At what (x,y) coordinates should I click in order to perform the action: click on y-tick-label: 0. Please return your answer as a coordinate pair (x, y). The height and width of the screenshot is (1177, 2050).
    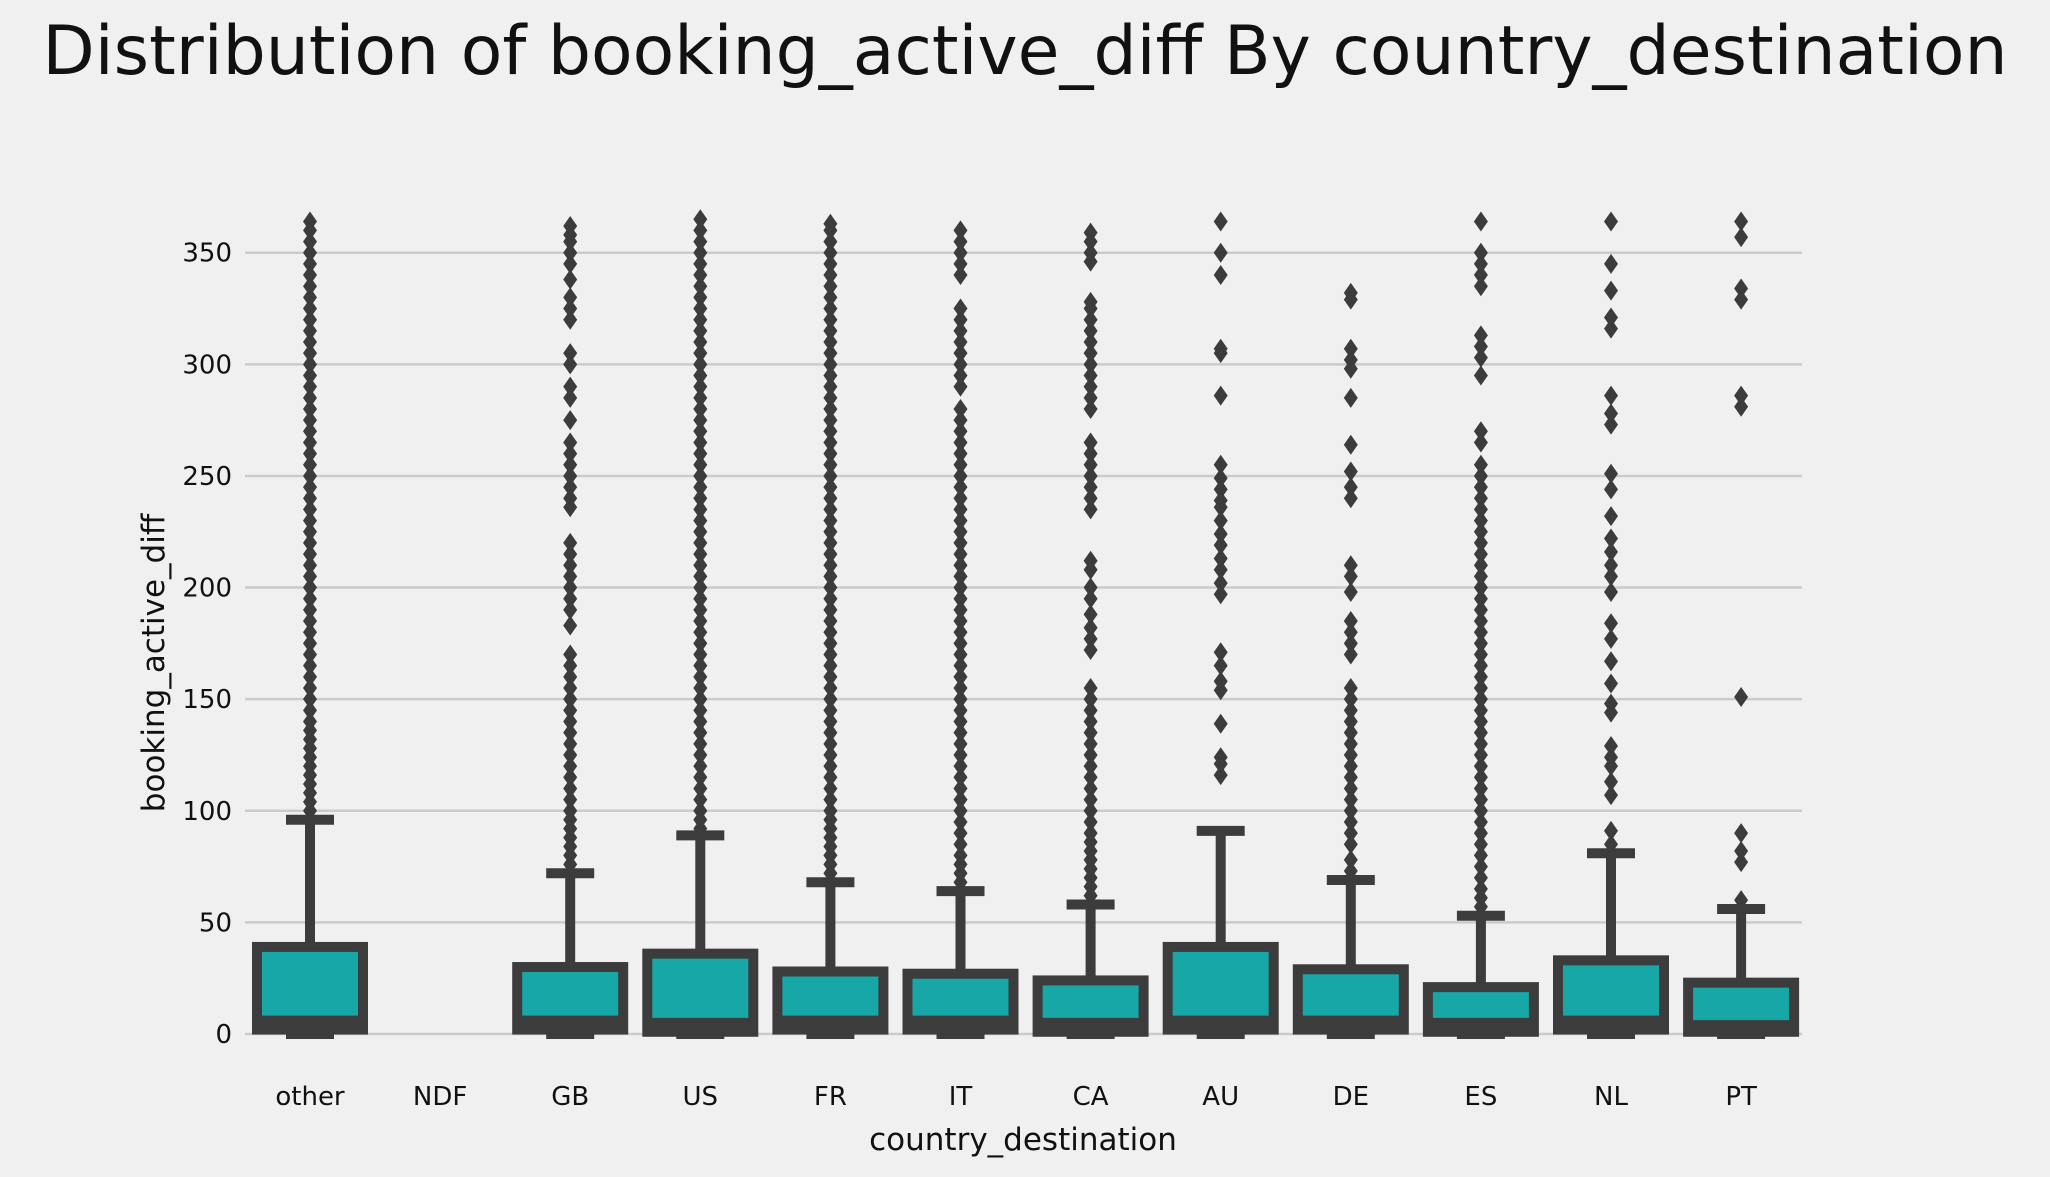
    Looking at the image, I should click on (223, 1035).